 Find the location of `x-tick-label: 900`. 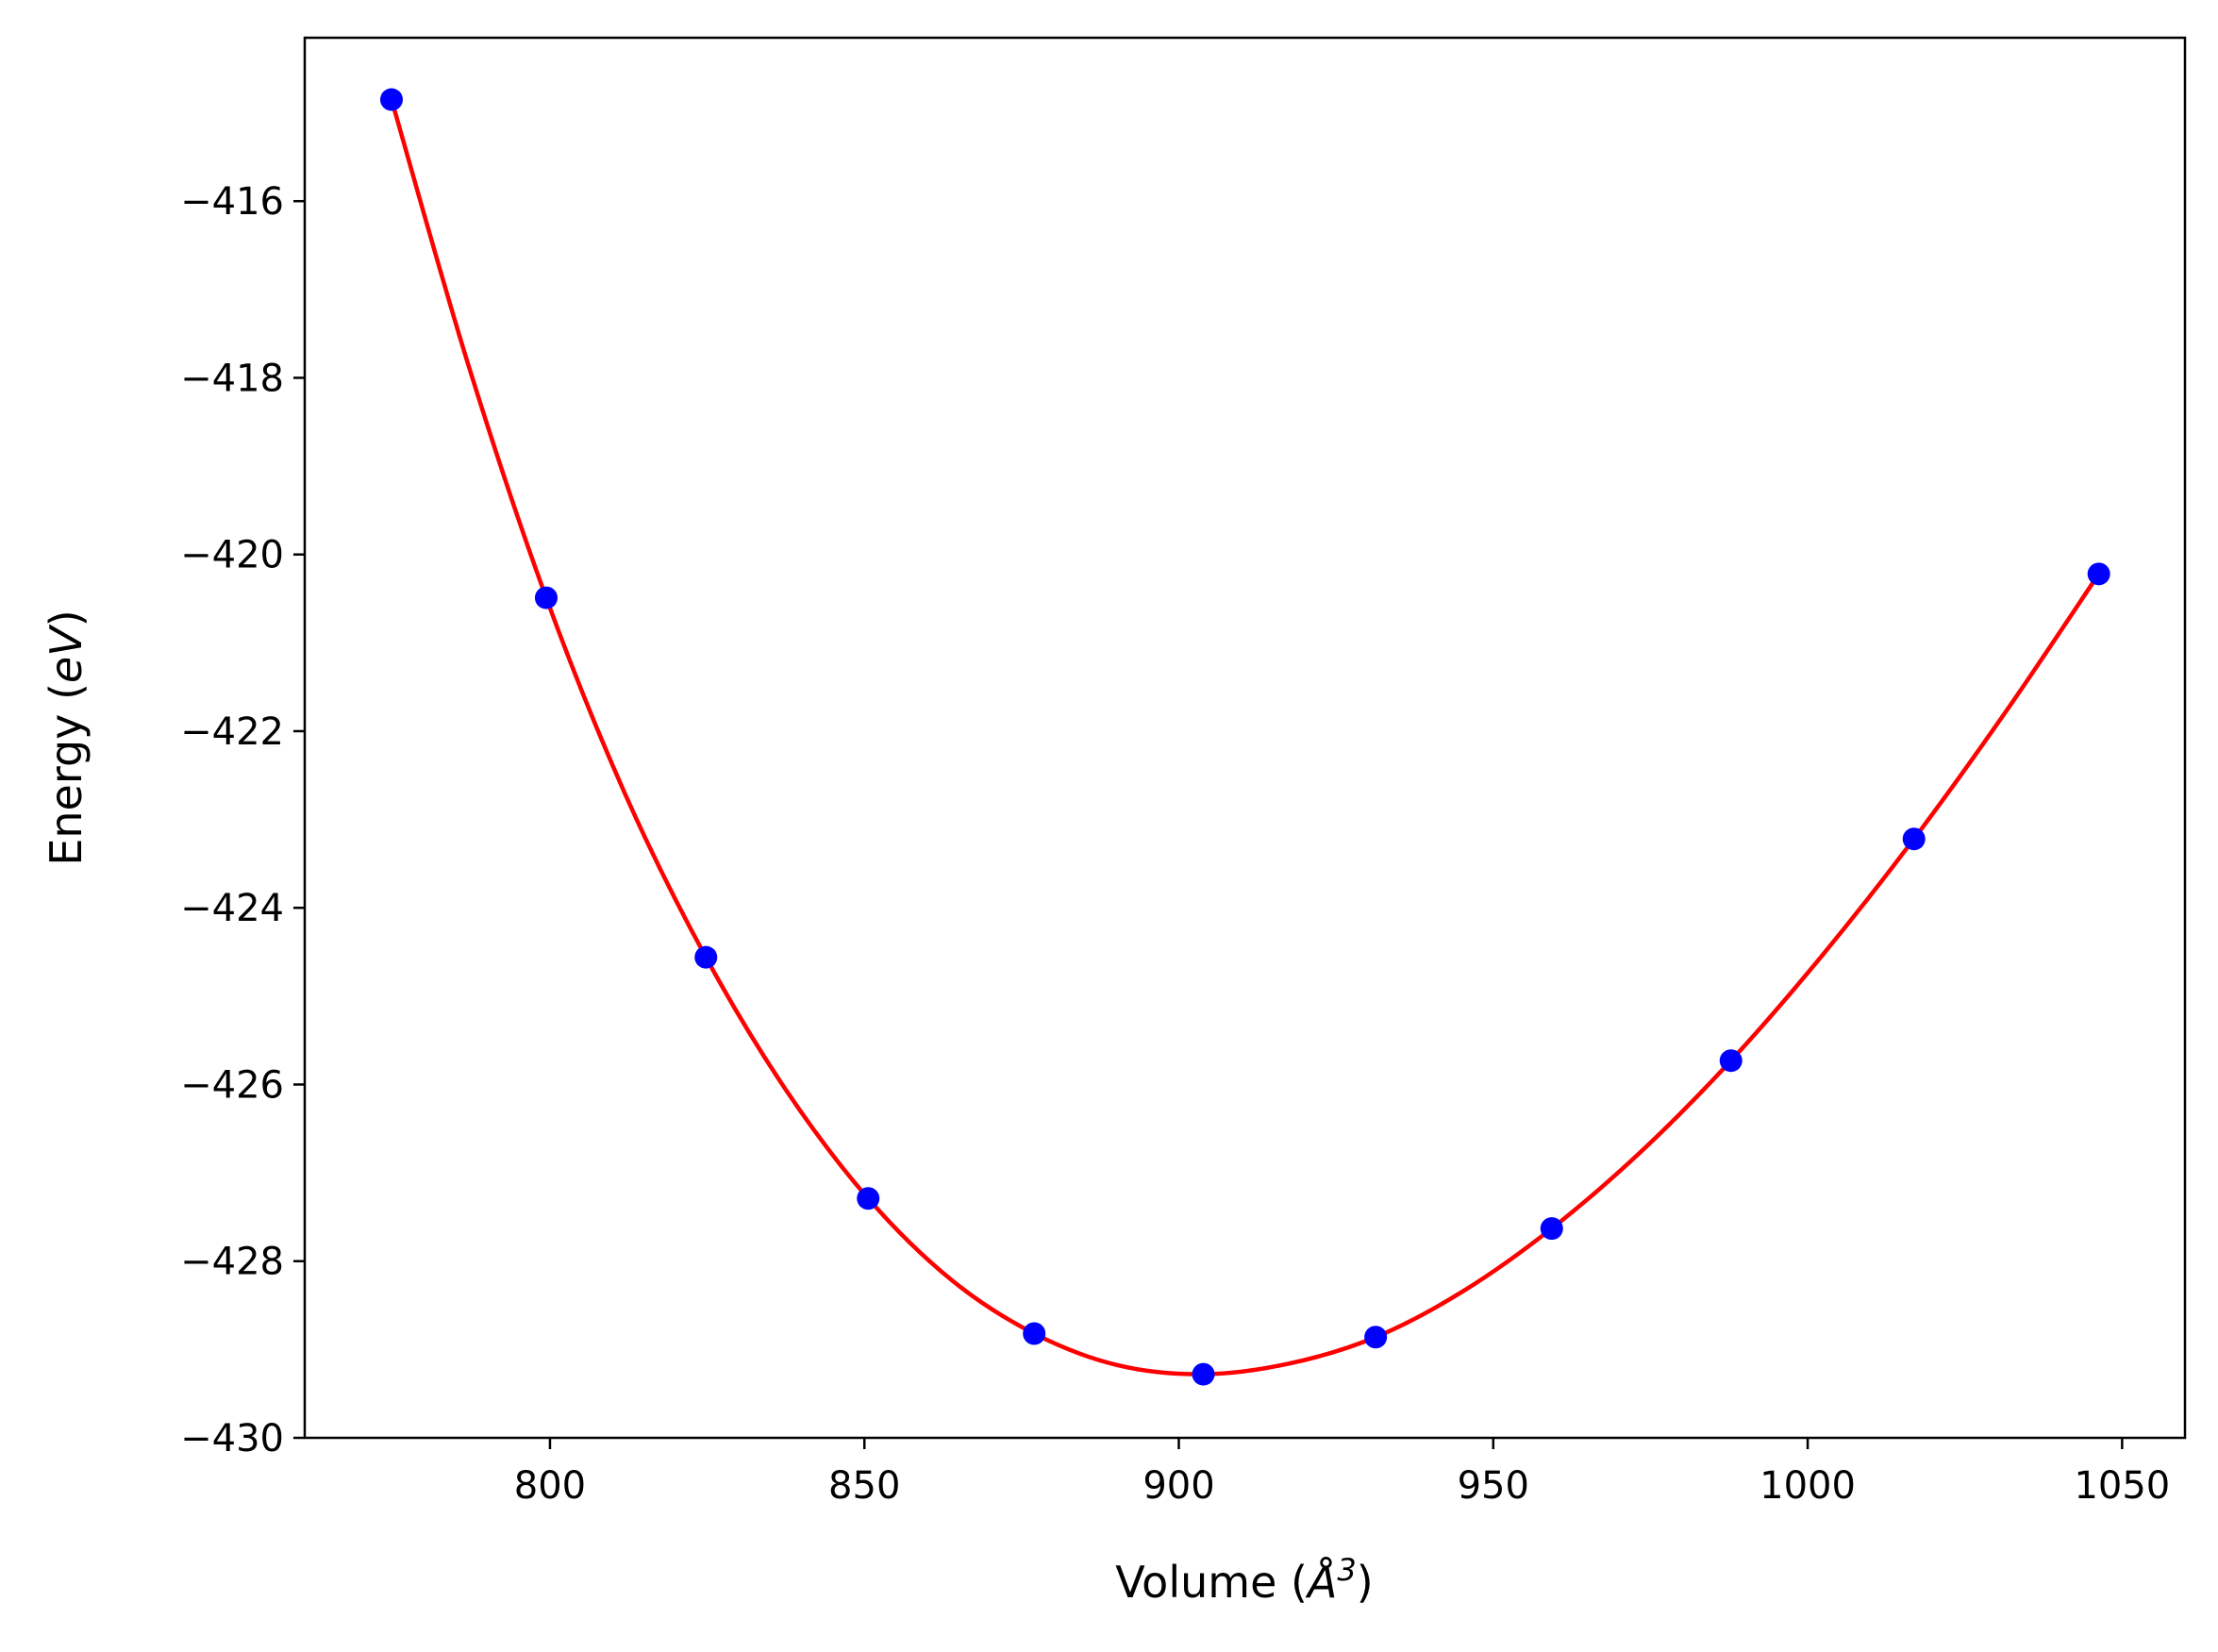

x-tick-label: 900 is located at coordinates (1178, 1486).